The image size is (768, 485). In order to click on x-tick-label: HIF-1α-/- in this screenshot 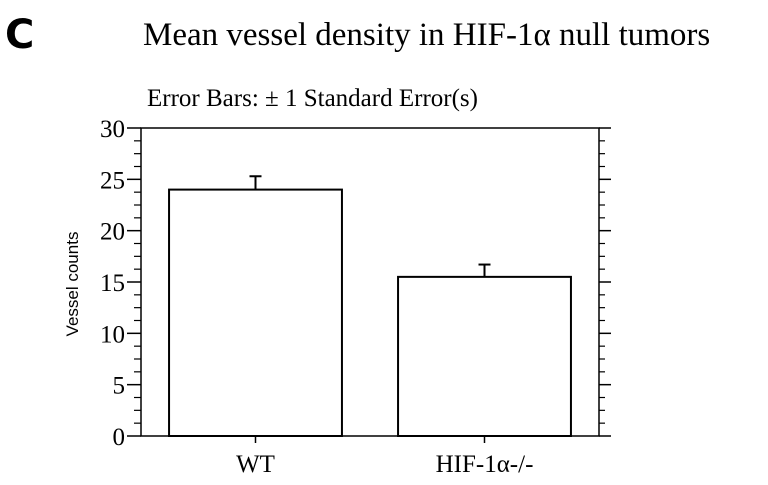, I will do `click(485, 464)`.